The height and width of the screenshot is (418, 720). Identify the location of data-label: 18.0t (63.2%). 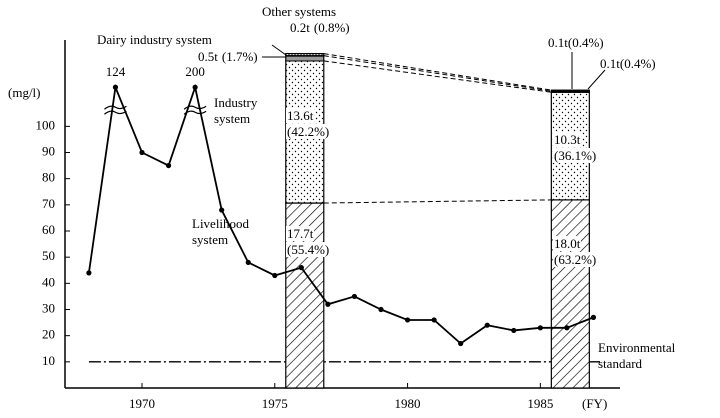
(578, 252).